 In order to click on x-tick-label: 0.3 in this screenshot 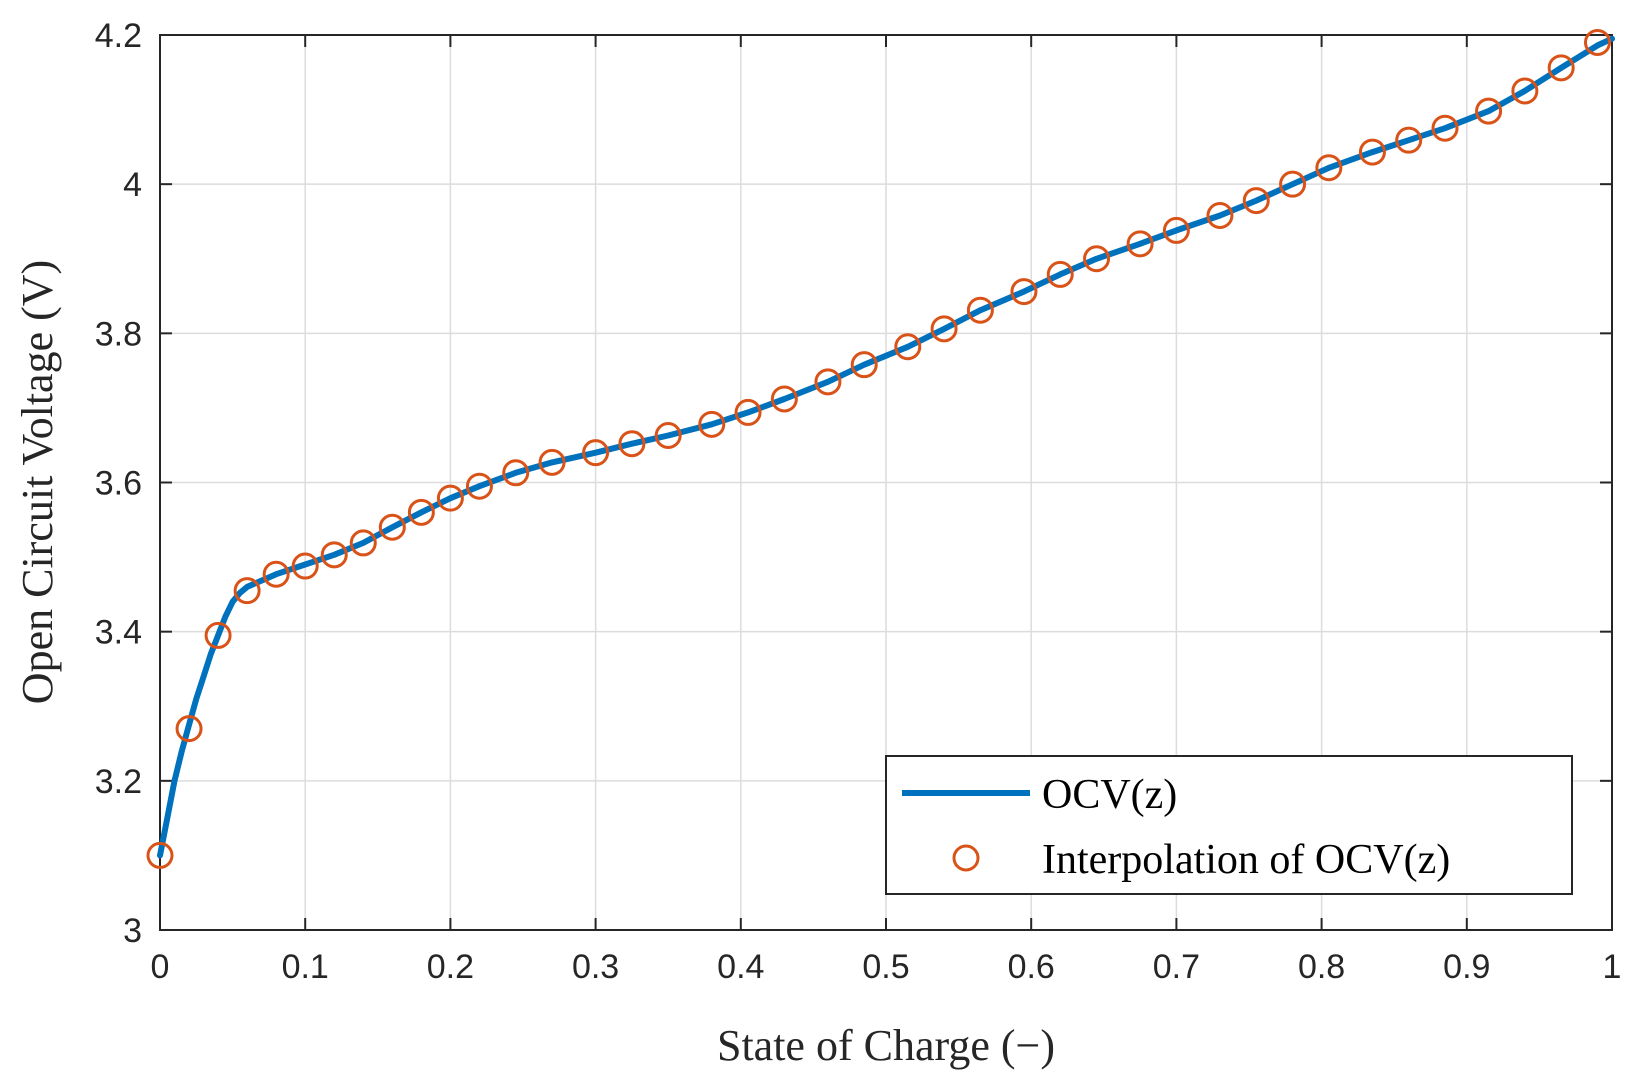, I will do `click(595, 967)`.